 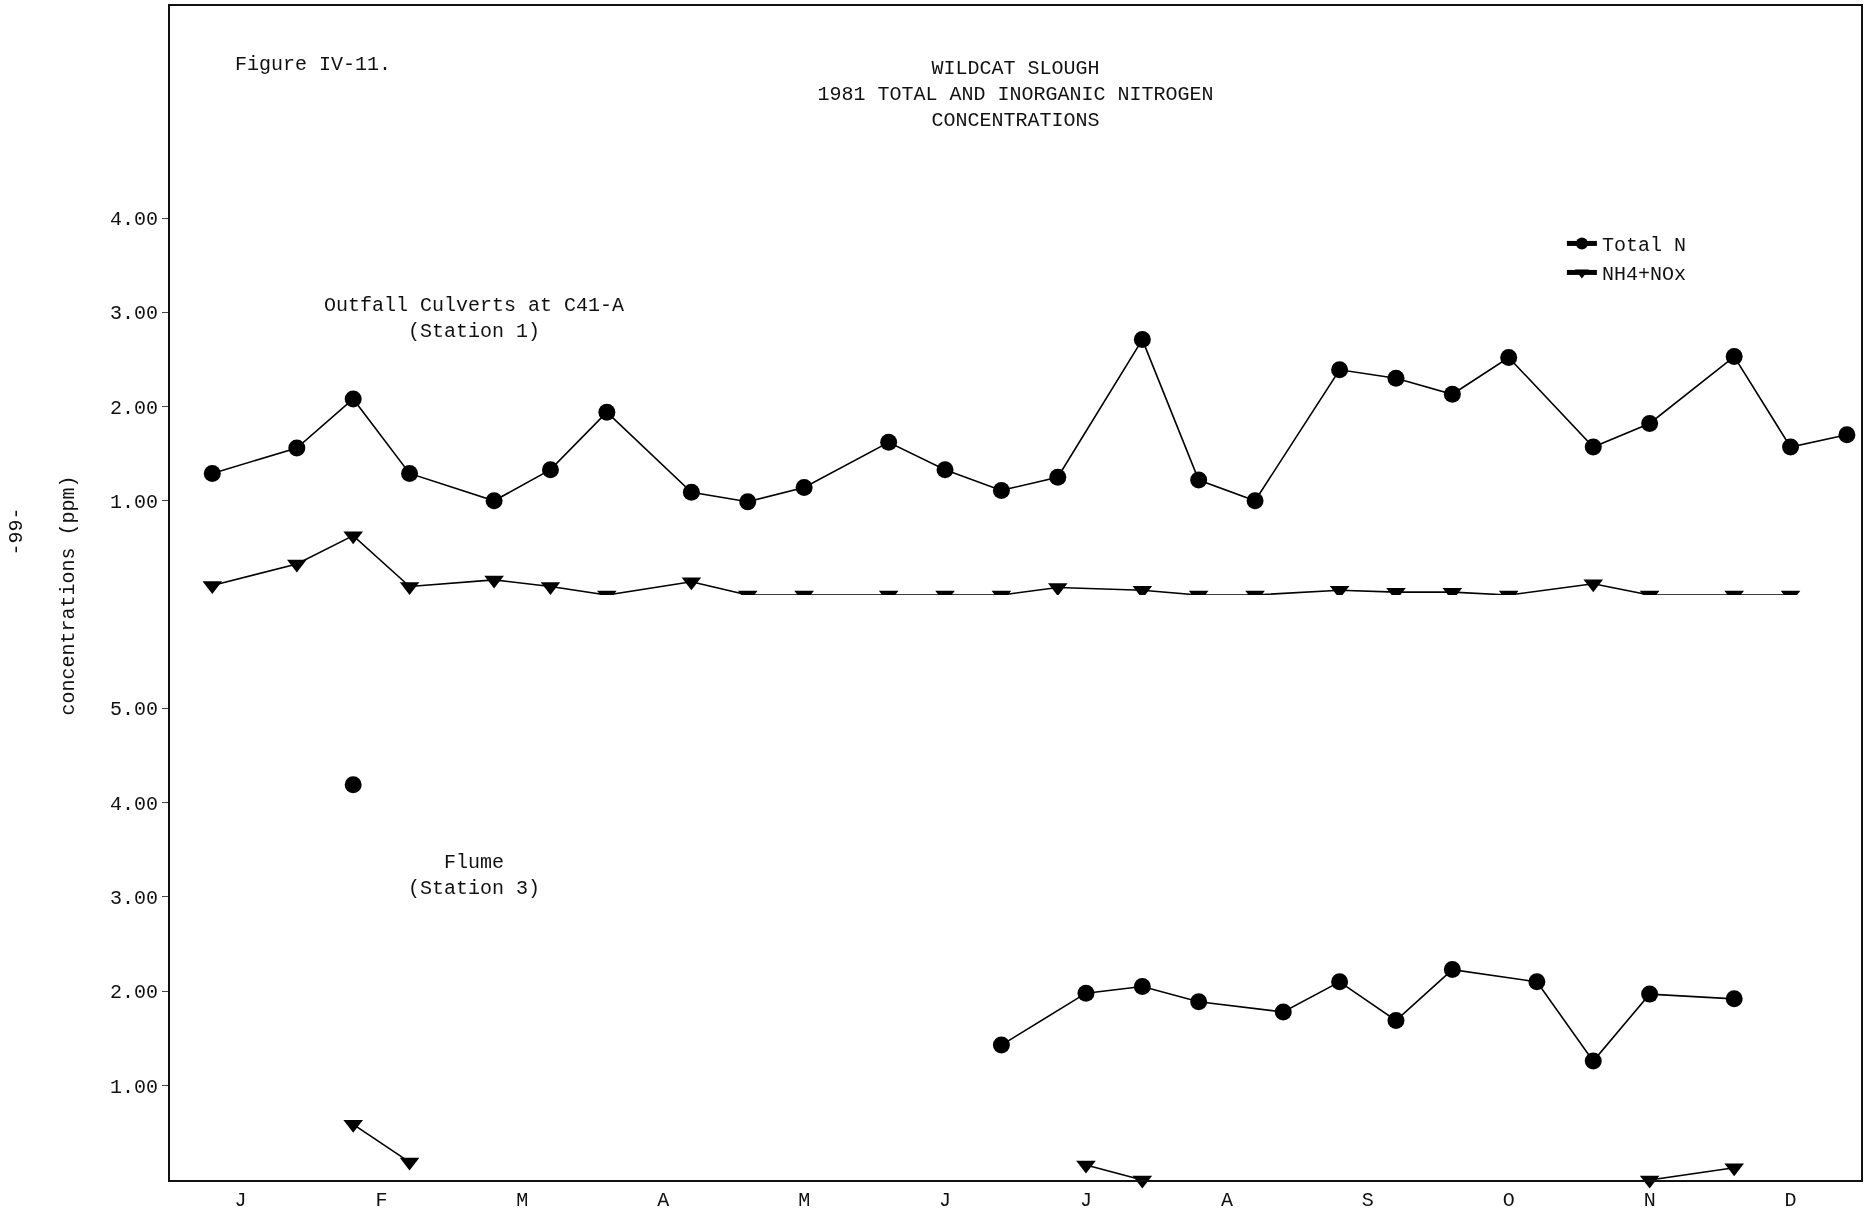 What do you see at coordinates (474, 875) in the screenshot?
I see `annotation: Flume (Station 3)` at bounding box center [474, 875].